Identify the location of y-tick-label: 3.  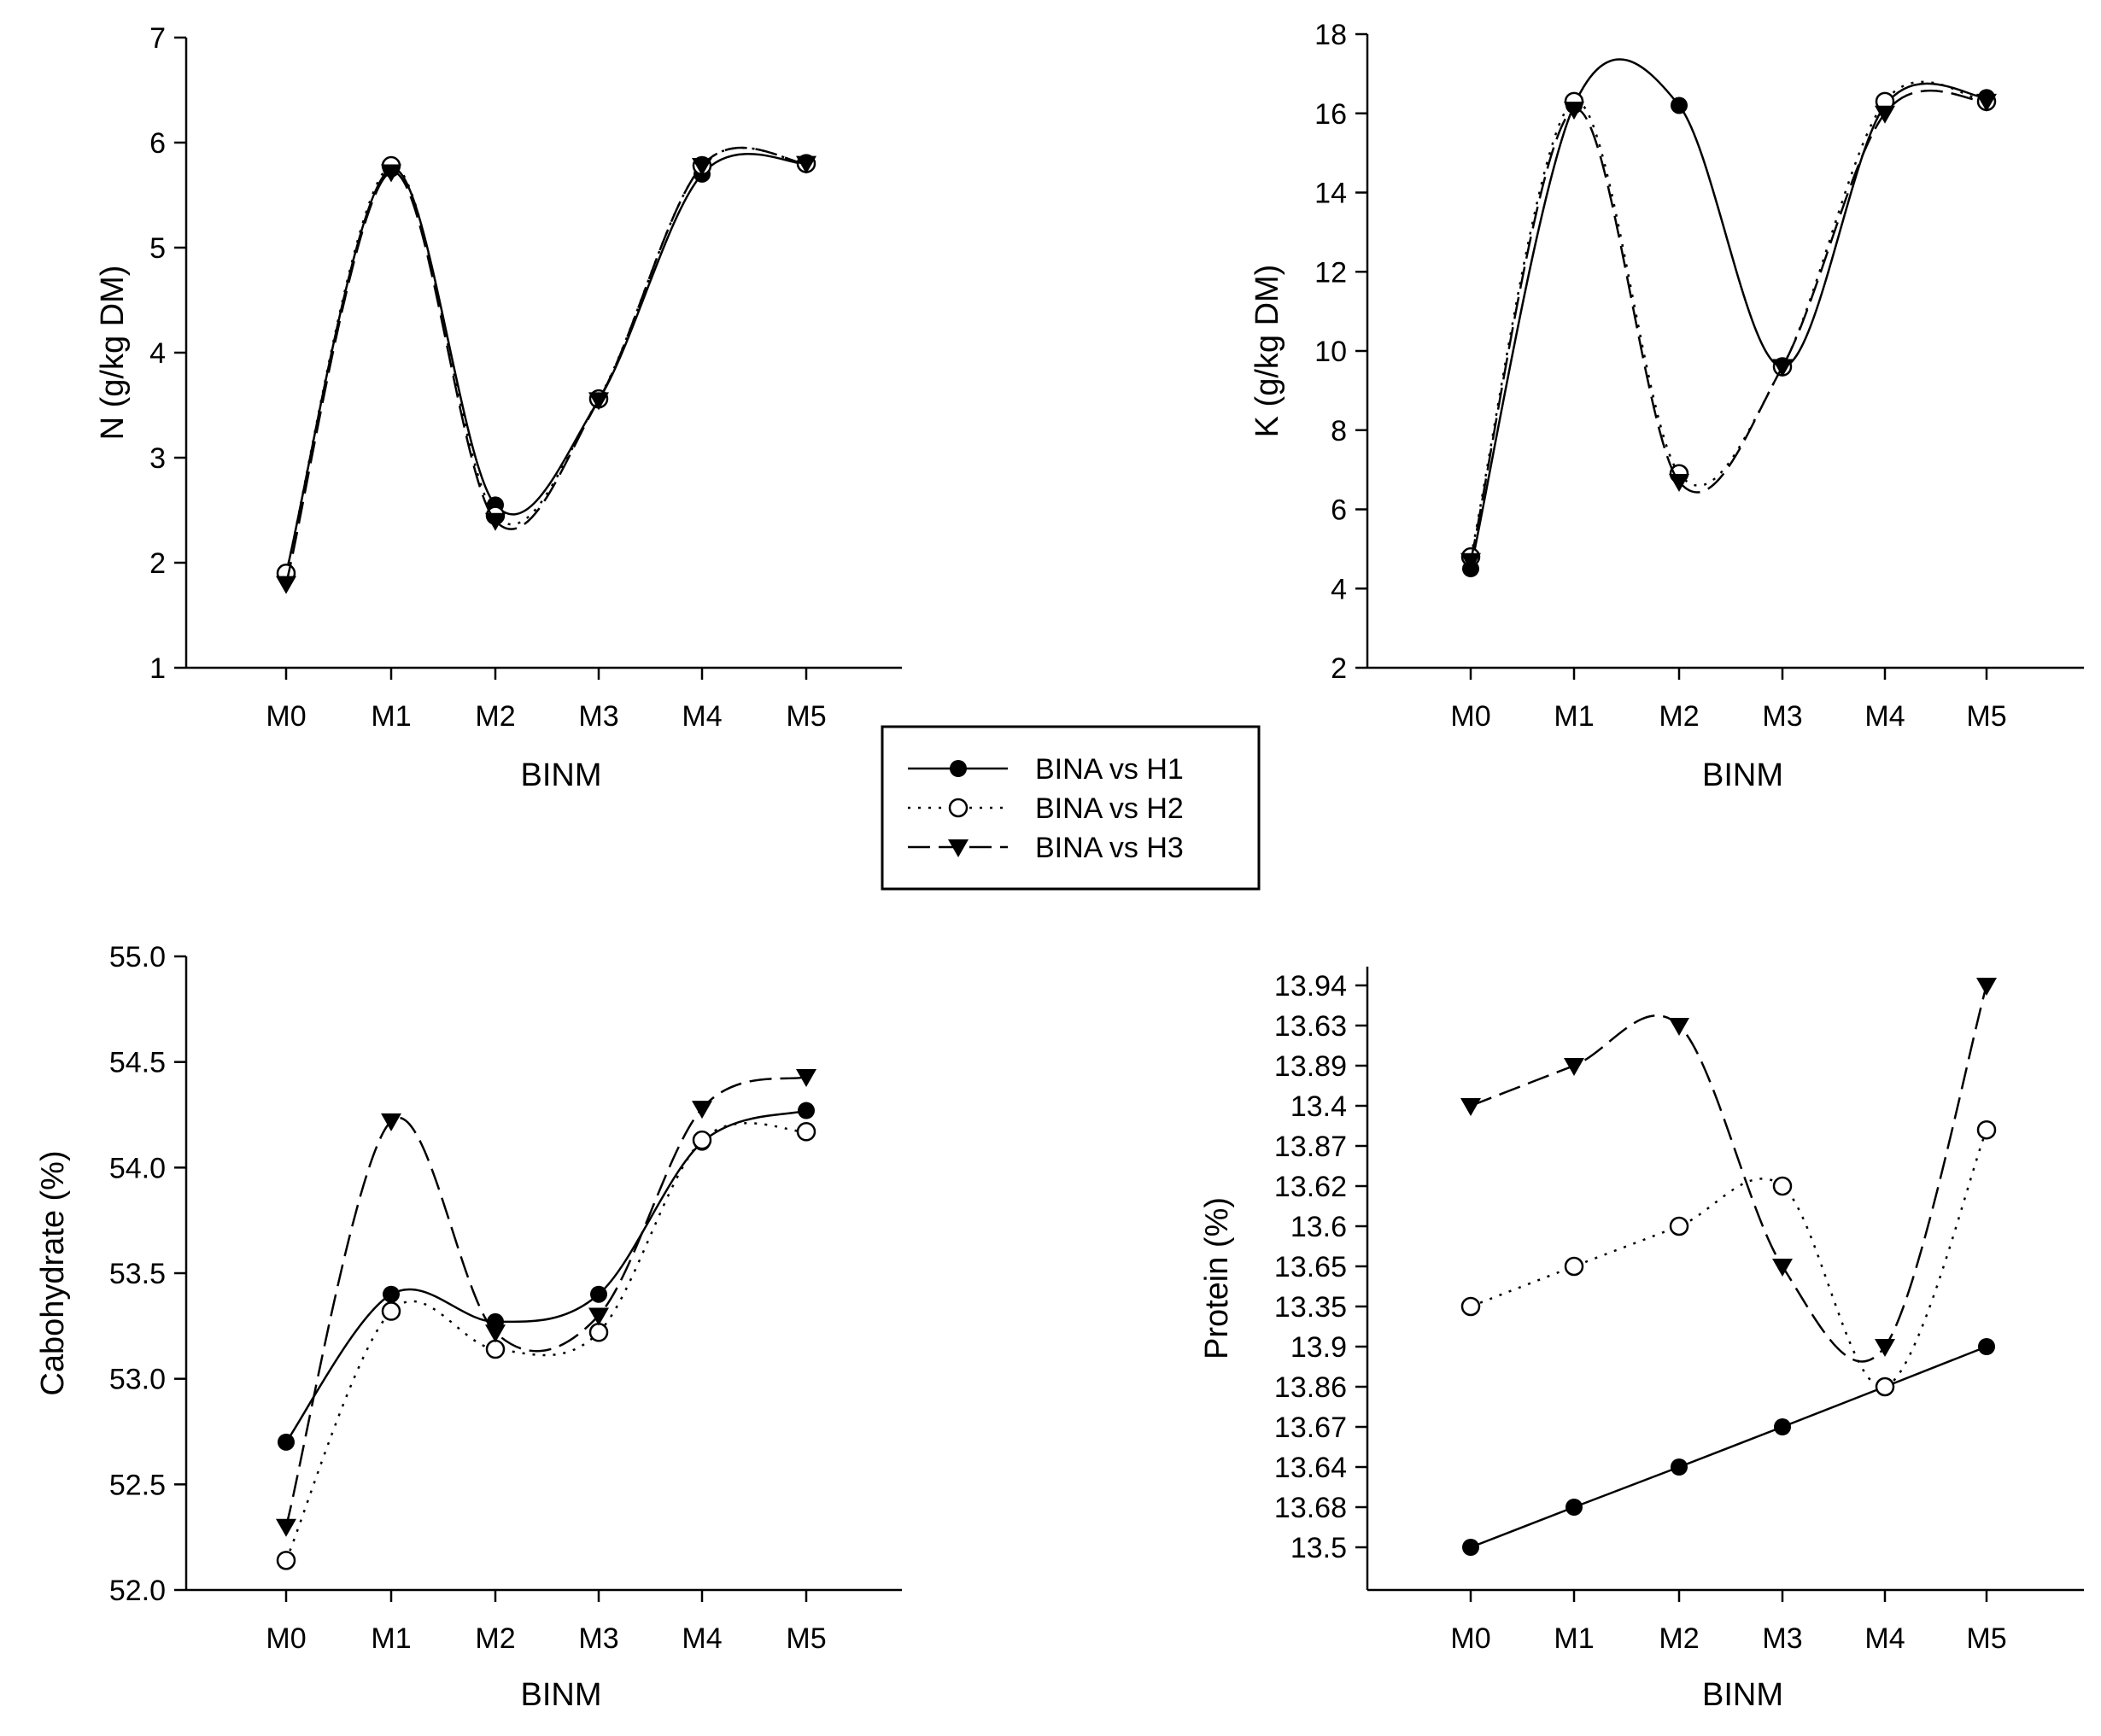
(158, 458).